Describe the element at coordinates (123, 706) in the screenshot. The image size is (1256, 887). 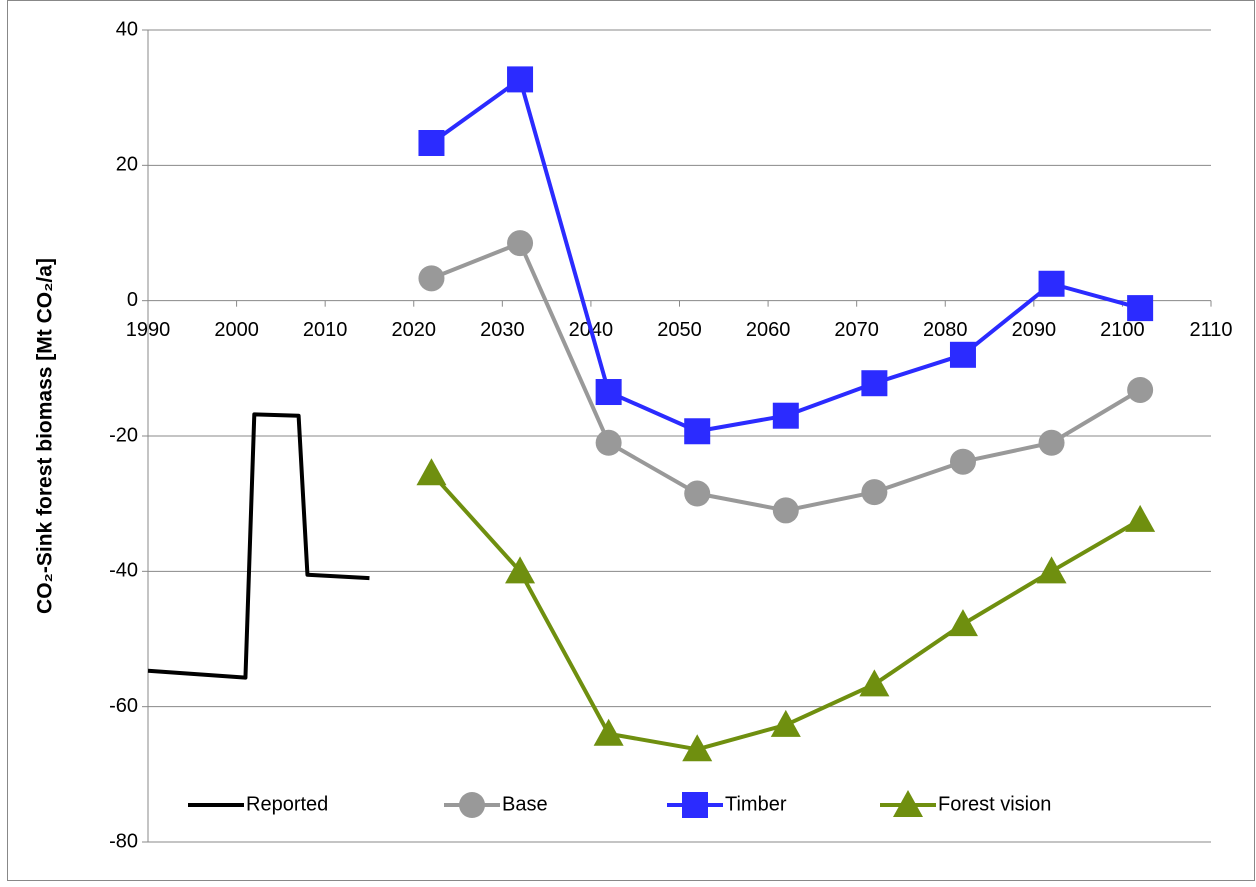
I see `y-tick-label: -60` at that location.